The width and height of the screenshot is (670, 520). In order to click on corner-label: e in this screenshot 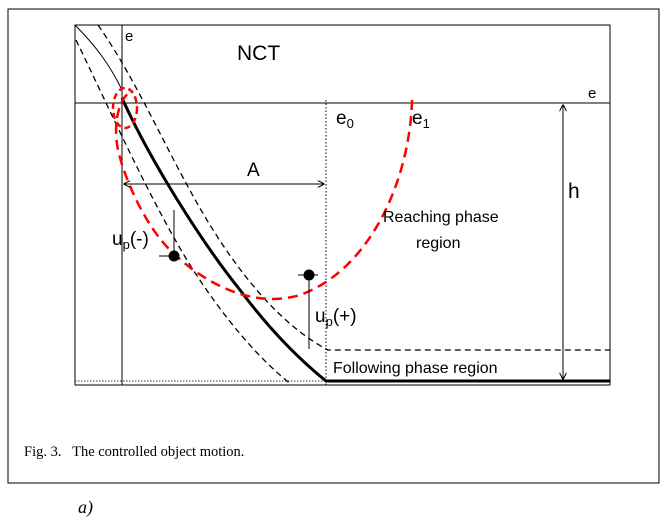, I will do `click(129, 36)`.